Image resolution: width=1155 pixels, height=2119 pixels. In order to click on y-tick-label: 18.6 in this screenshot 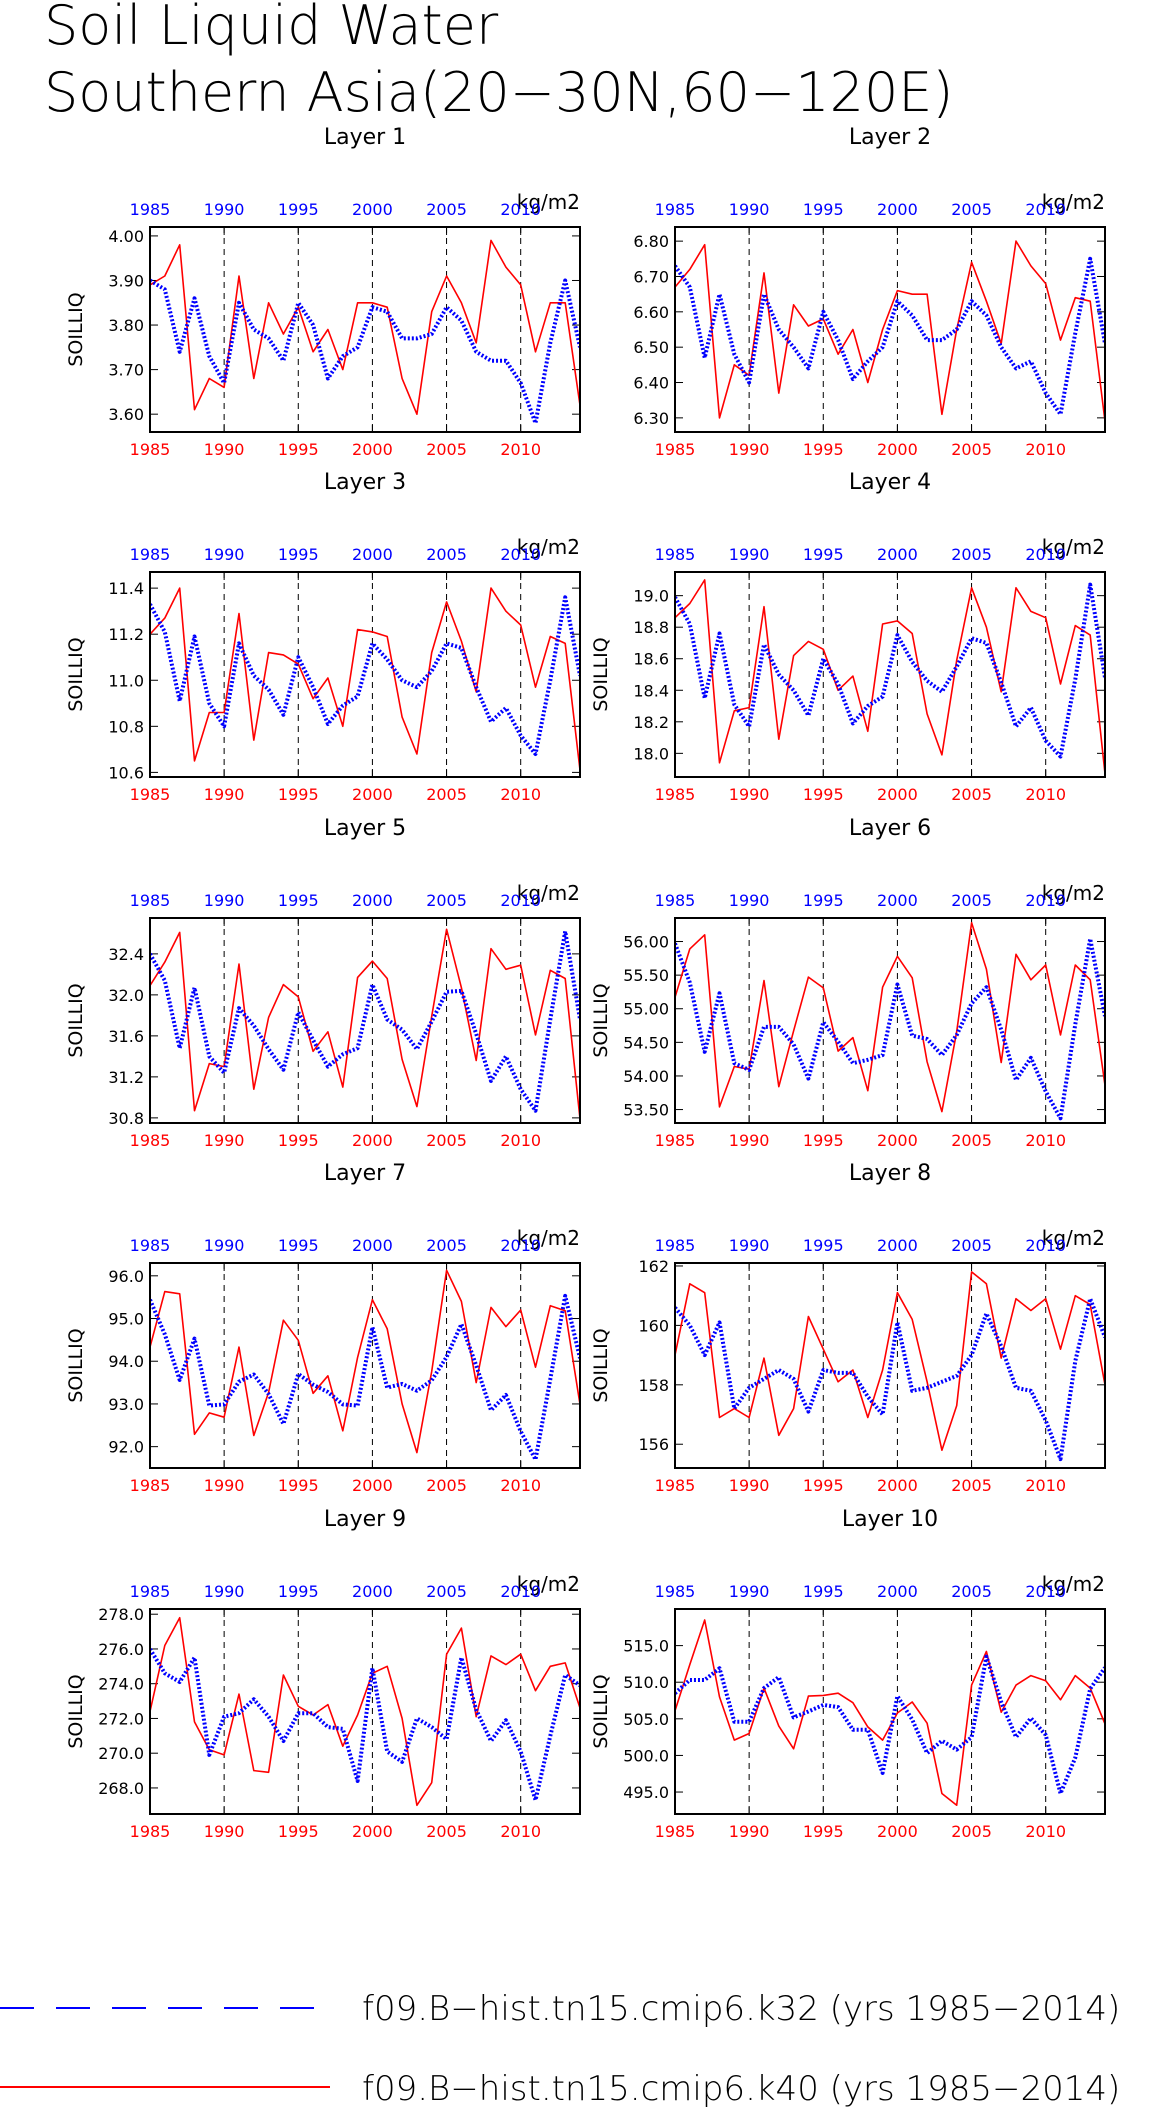, I will do `click(651, 659)`.